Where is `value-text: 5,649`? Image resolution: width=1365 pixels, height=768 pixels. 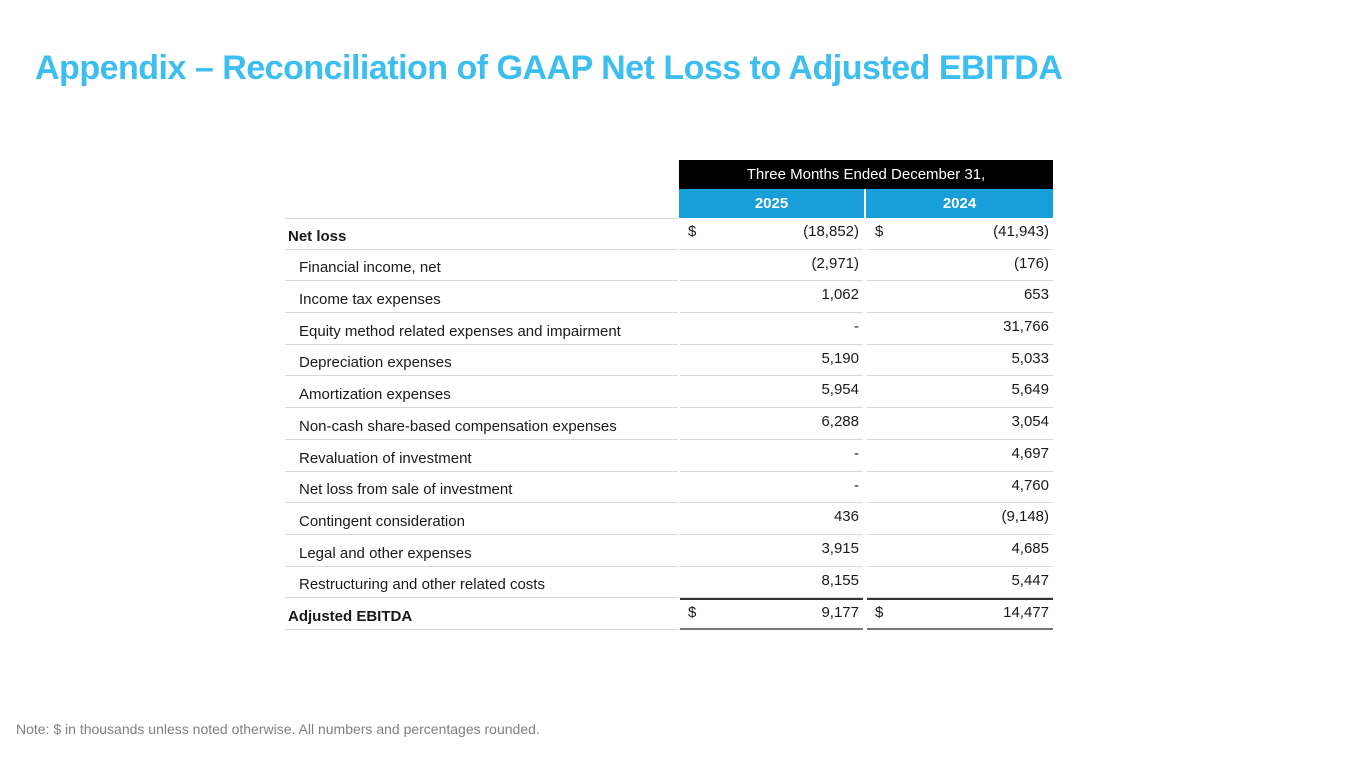 value-text: 5,649 is located at coordinates (1030, 390).